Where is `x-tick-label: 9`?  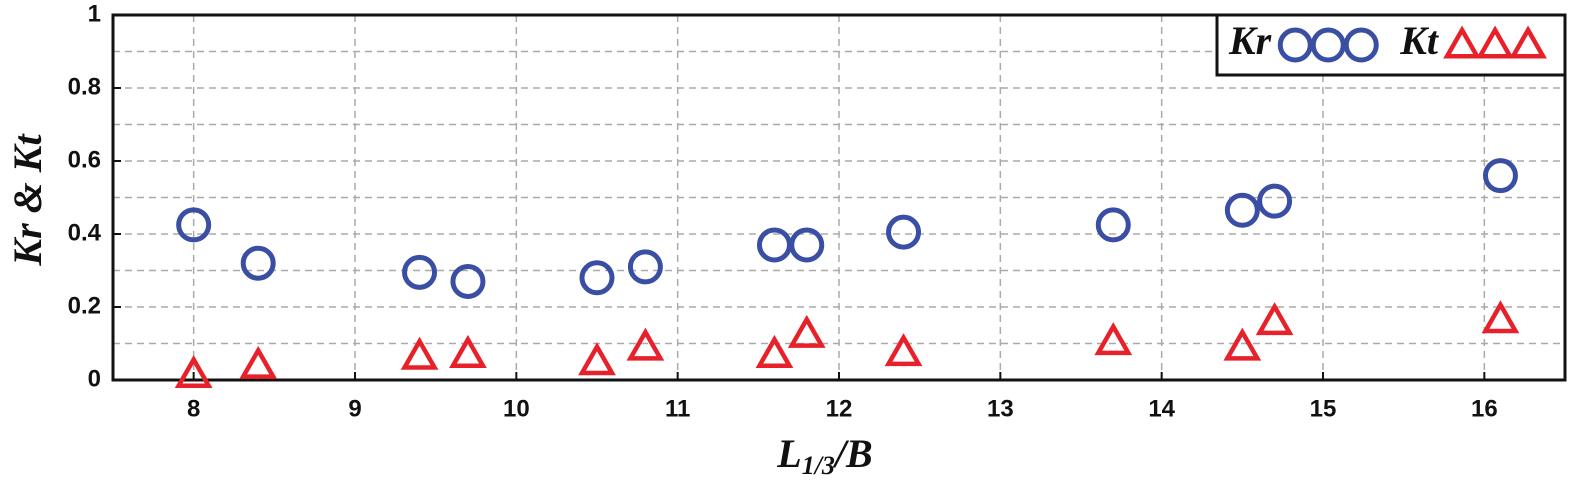
x-tick-label: 9 is located at coordinates (354, 408).